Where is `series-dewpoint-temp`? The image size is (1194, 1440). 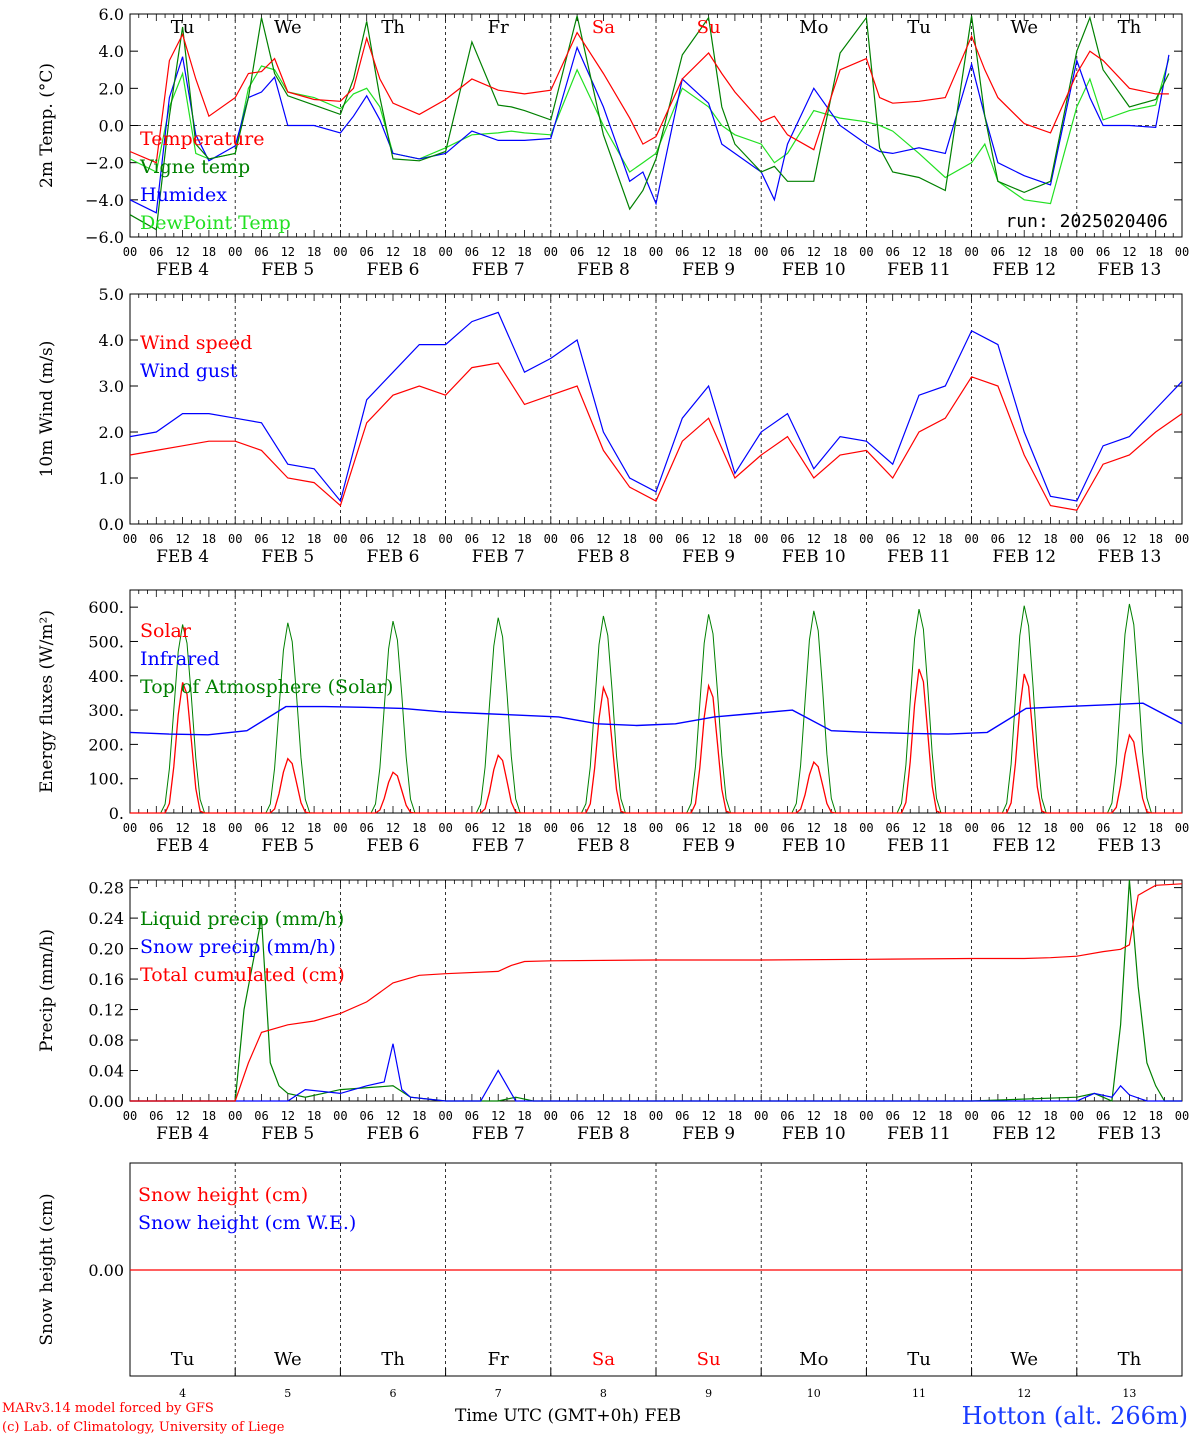 series-dewpoint-temp is located at coordinates (649, 131).